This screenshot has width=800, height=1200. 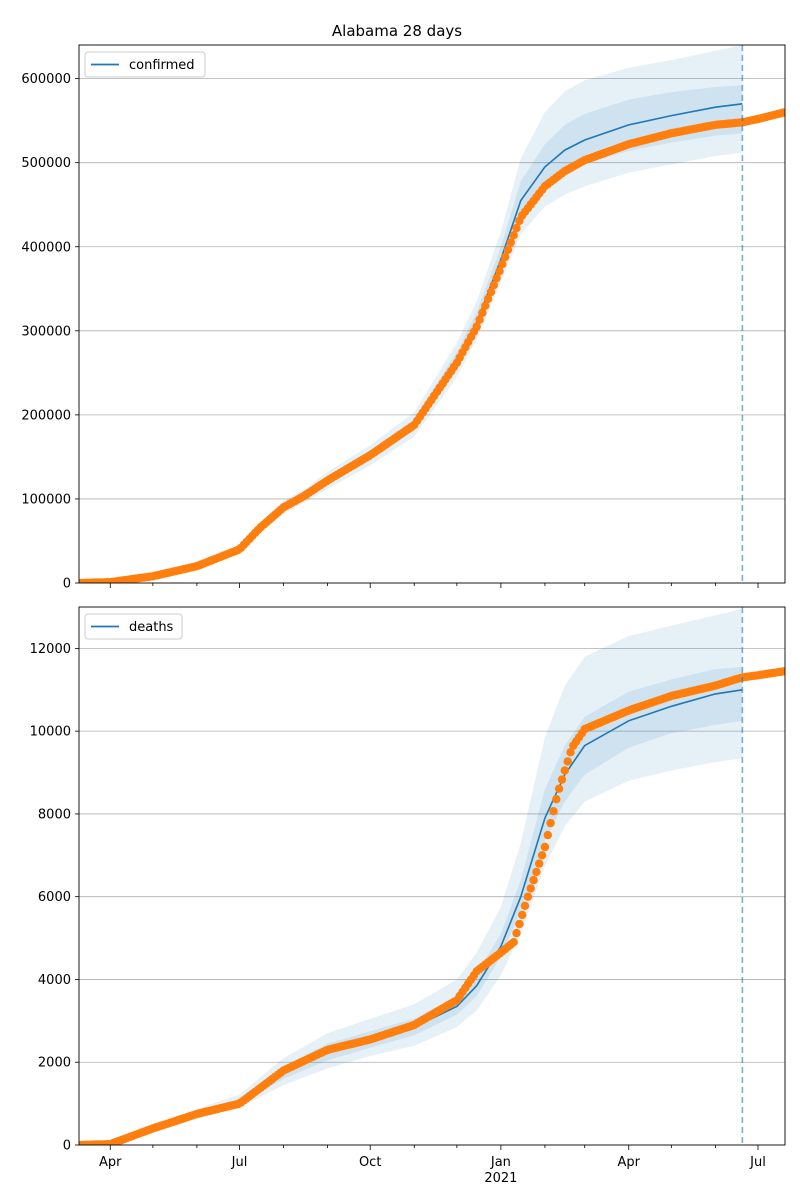 I want to click on y-tick-label: 12000, so click(x=50, y=649).